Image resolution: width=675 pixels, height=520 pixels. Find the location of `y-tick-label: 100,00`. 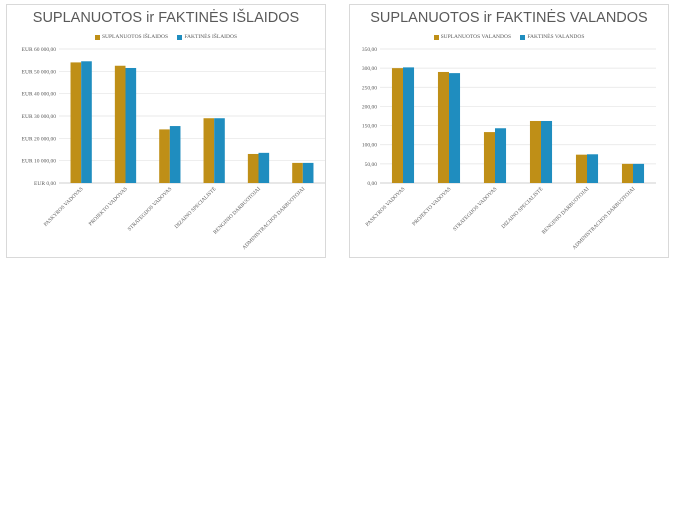

y-tick-label: 100,00 is located at coordinates (369, 146).